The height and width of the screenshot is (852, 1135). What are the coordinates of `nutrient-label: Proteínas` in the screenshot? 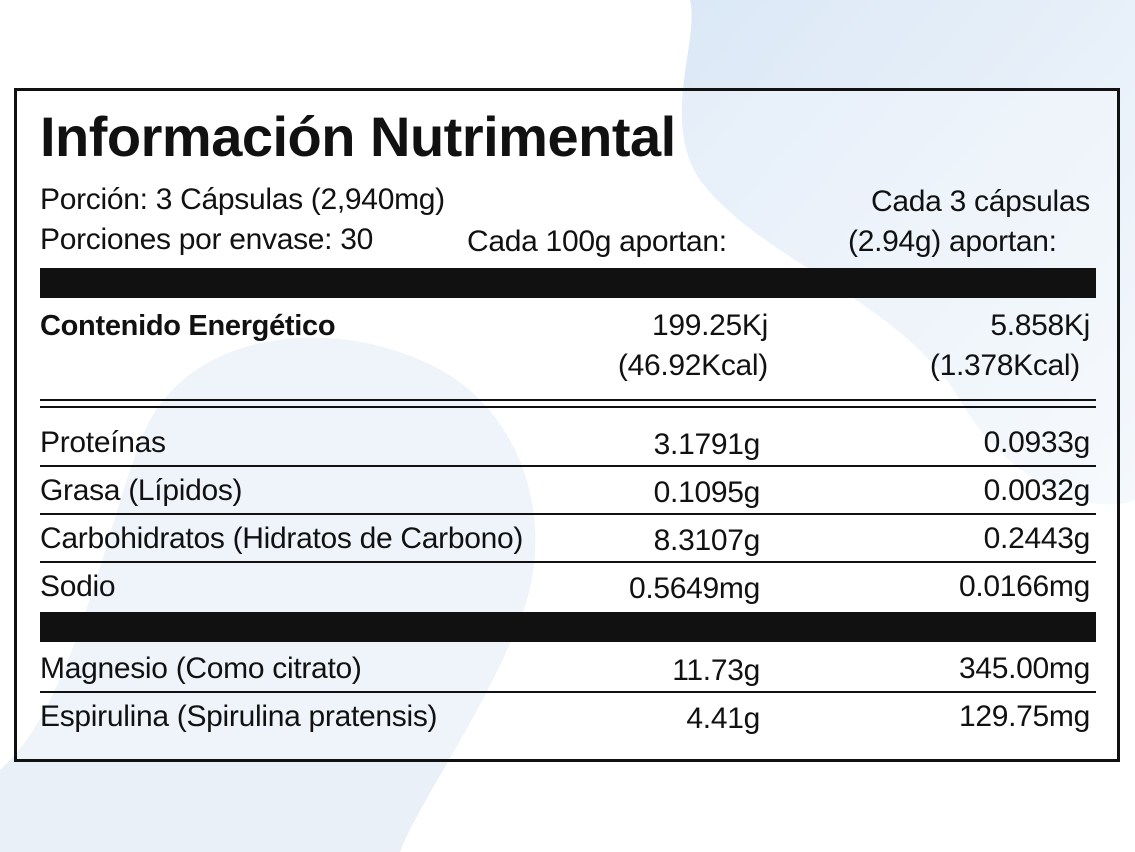 It's located at (103, 442).